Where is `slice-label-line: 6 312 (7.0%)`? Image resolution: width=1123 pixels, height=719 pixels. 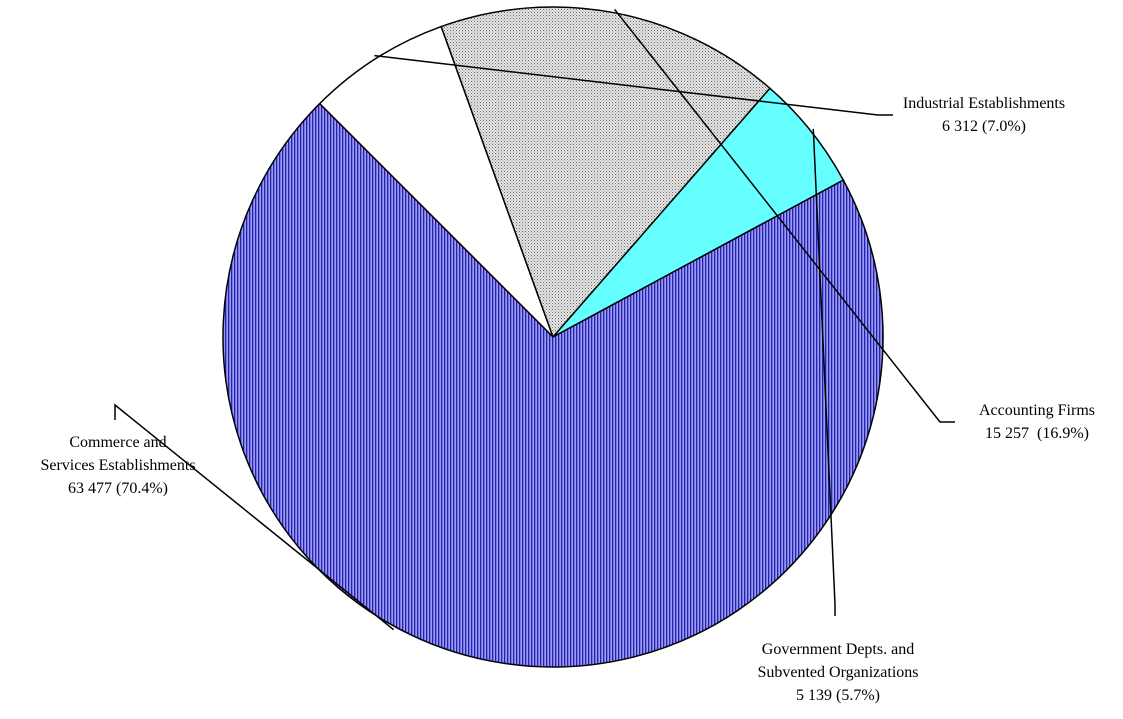
slice-label-line: 6 312 (7.0%) is located at coordinates (984, 126).